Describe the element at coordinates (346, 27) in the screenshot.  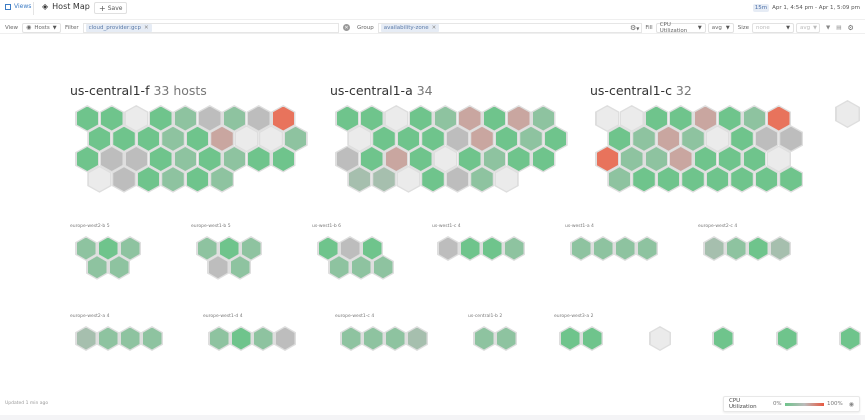
I see `clear-filter-icon: ✕` at that location.